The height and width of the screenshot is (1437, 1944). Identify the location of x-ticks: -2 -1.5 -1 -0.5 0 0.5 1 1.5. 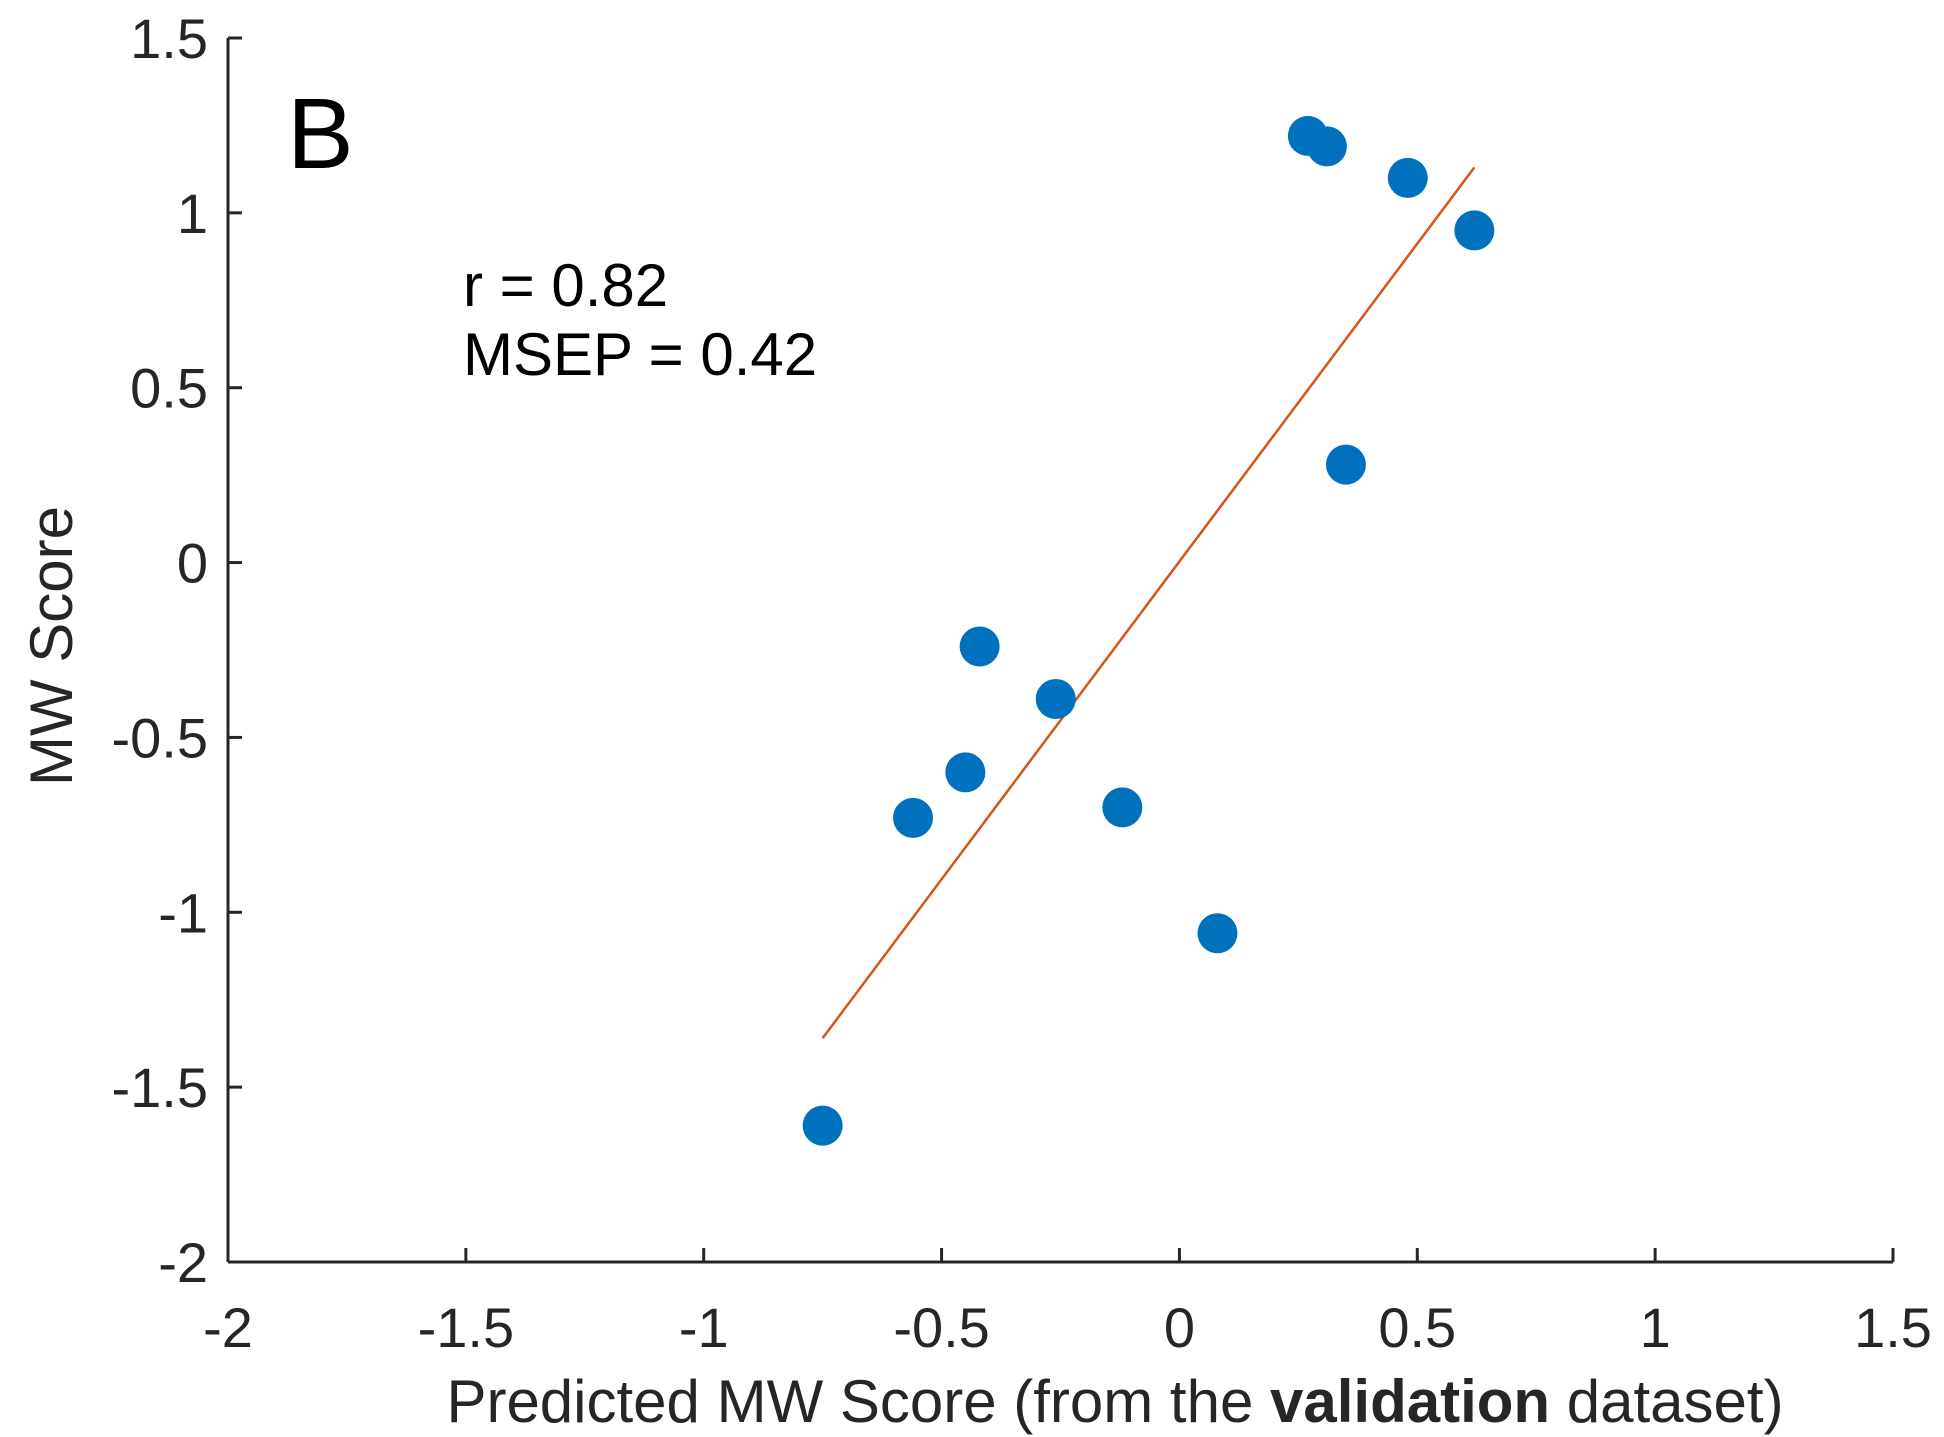
(1067, 1303).